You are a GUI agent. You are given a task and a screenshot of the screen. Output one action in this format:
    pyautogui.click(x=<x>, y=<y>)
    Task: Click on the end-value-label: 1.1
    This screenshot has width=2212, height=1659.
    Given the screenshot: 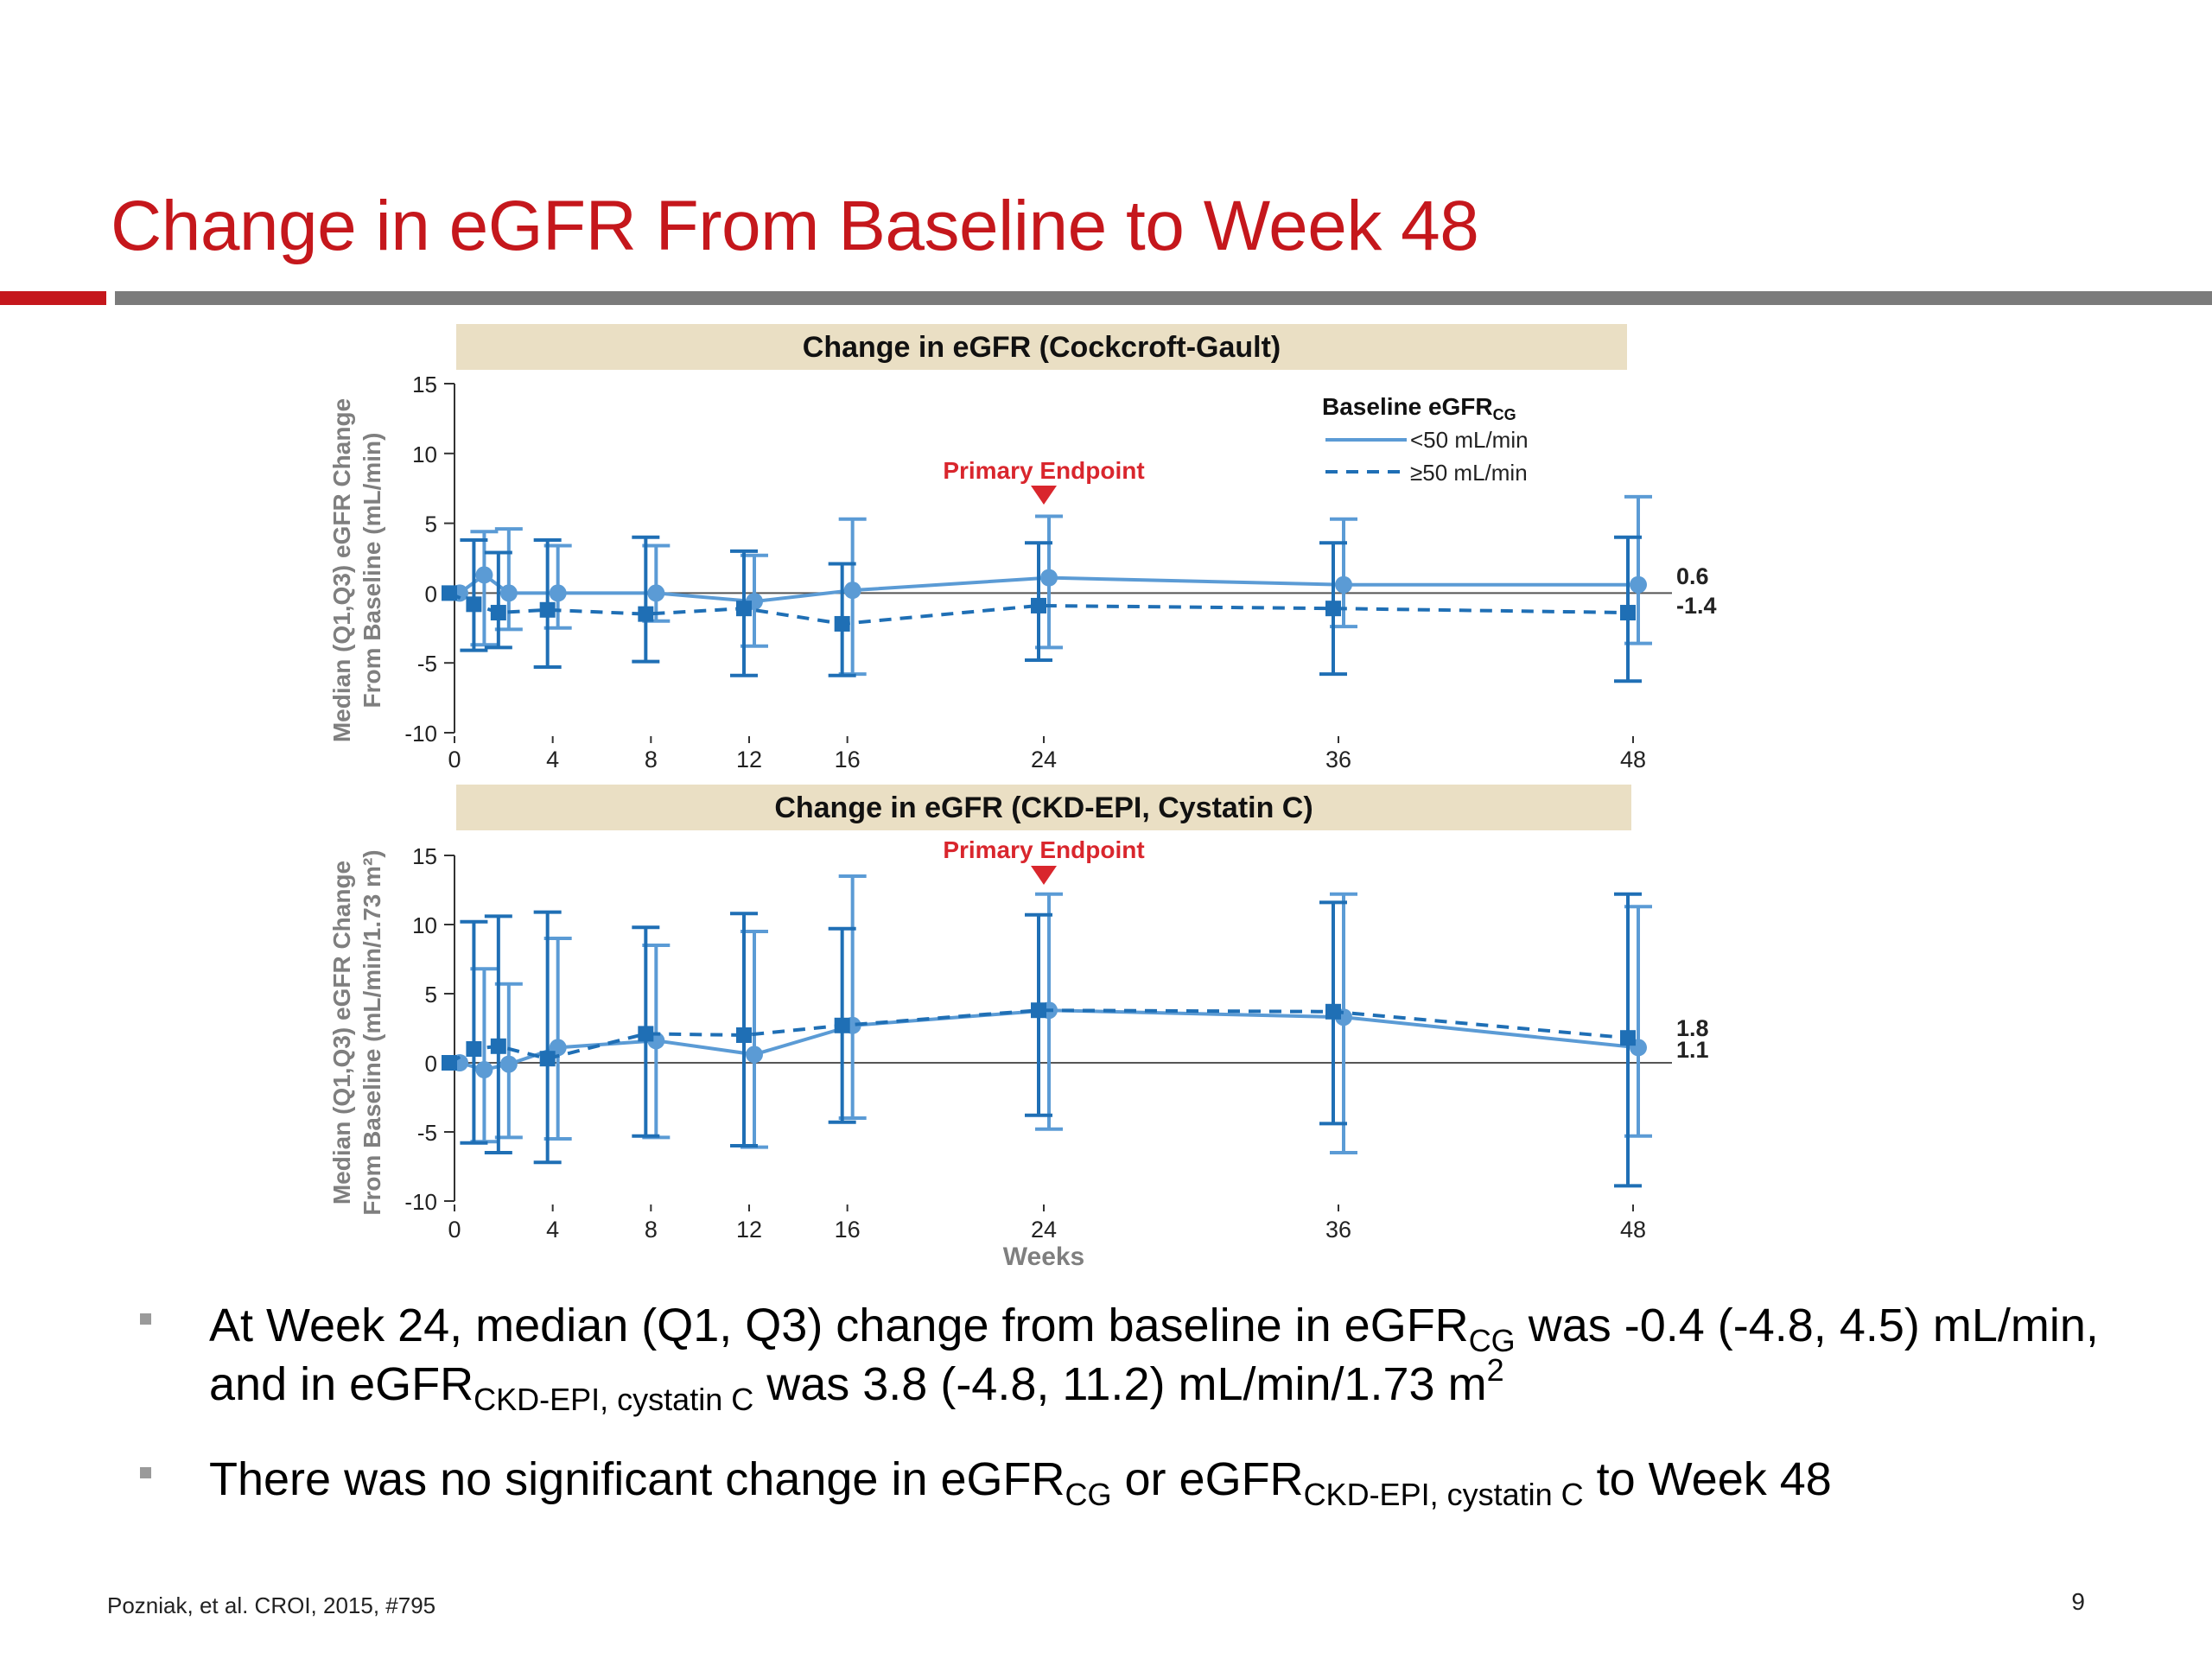 What is the action you would take?
    pyautogui.click(x=1692, y=1050)
    